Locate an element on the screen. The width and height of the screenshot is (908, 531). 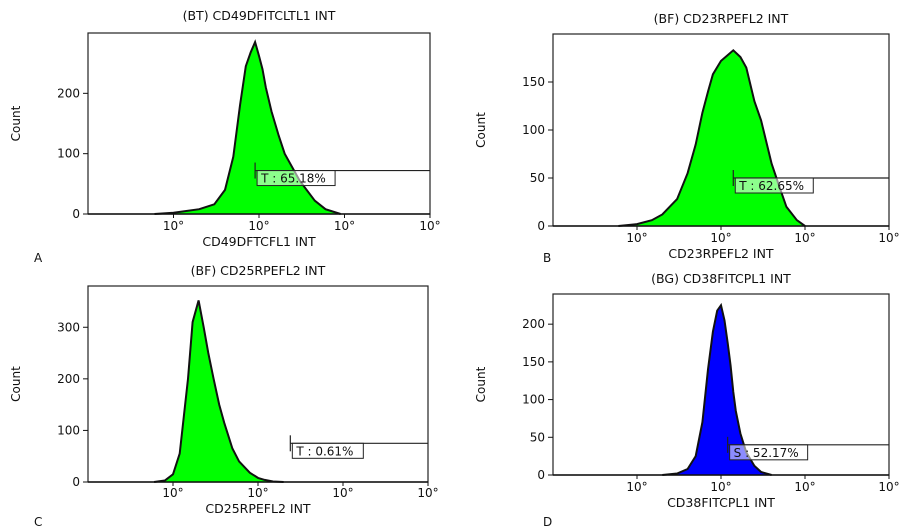
gate-label: S : 52.17% is located at coordinates (766, 453).